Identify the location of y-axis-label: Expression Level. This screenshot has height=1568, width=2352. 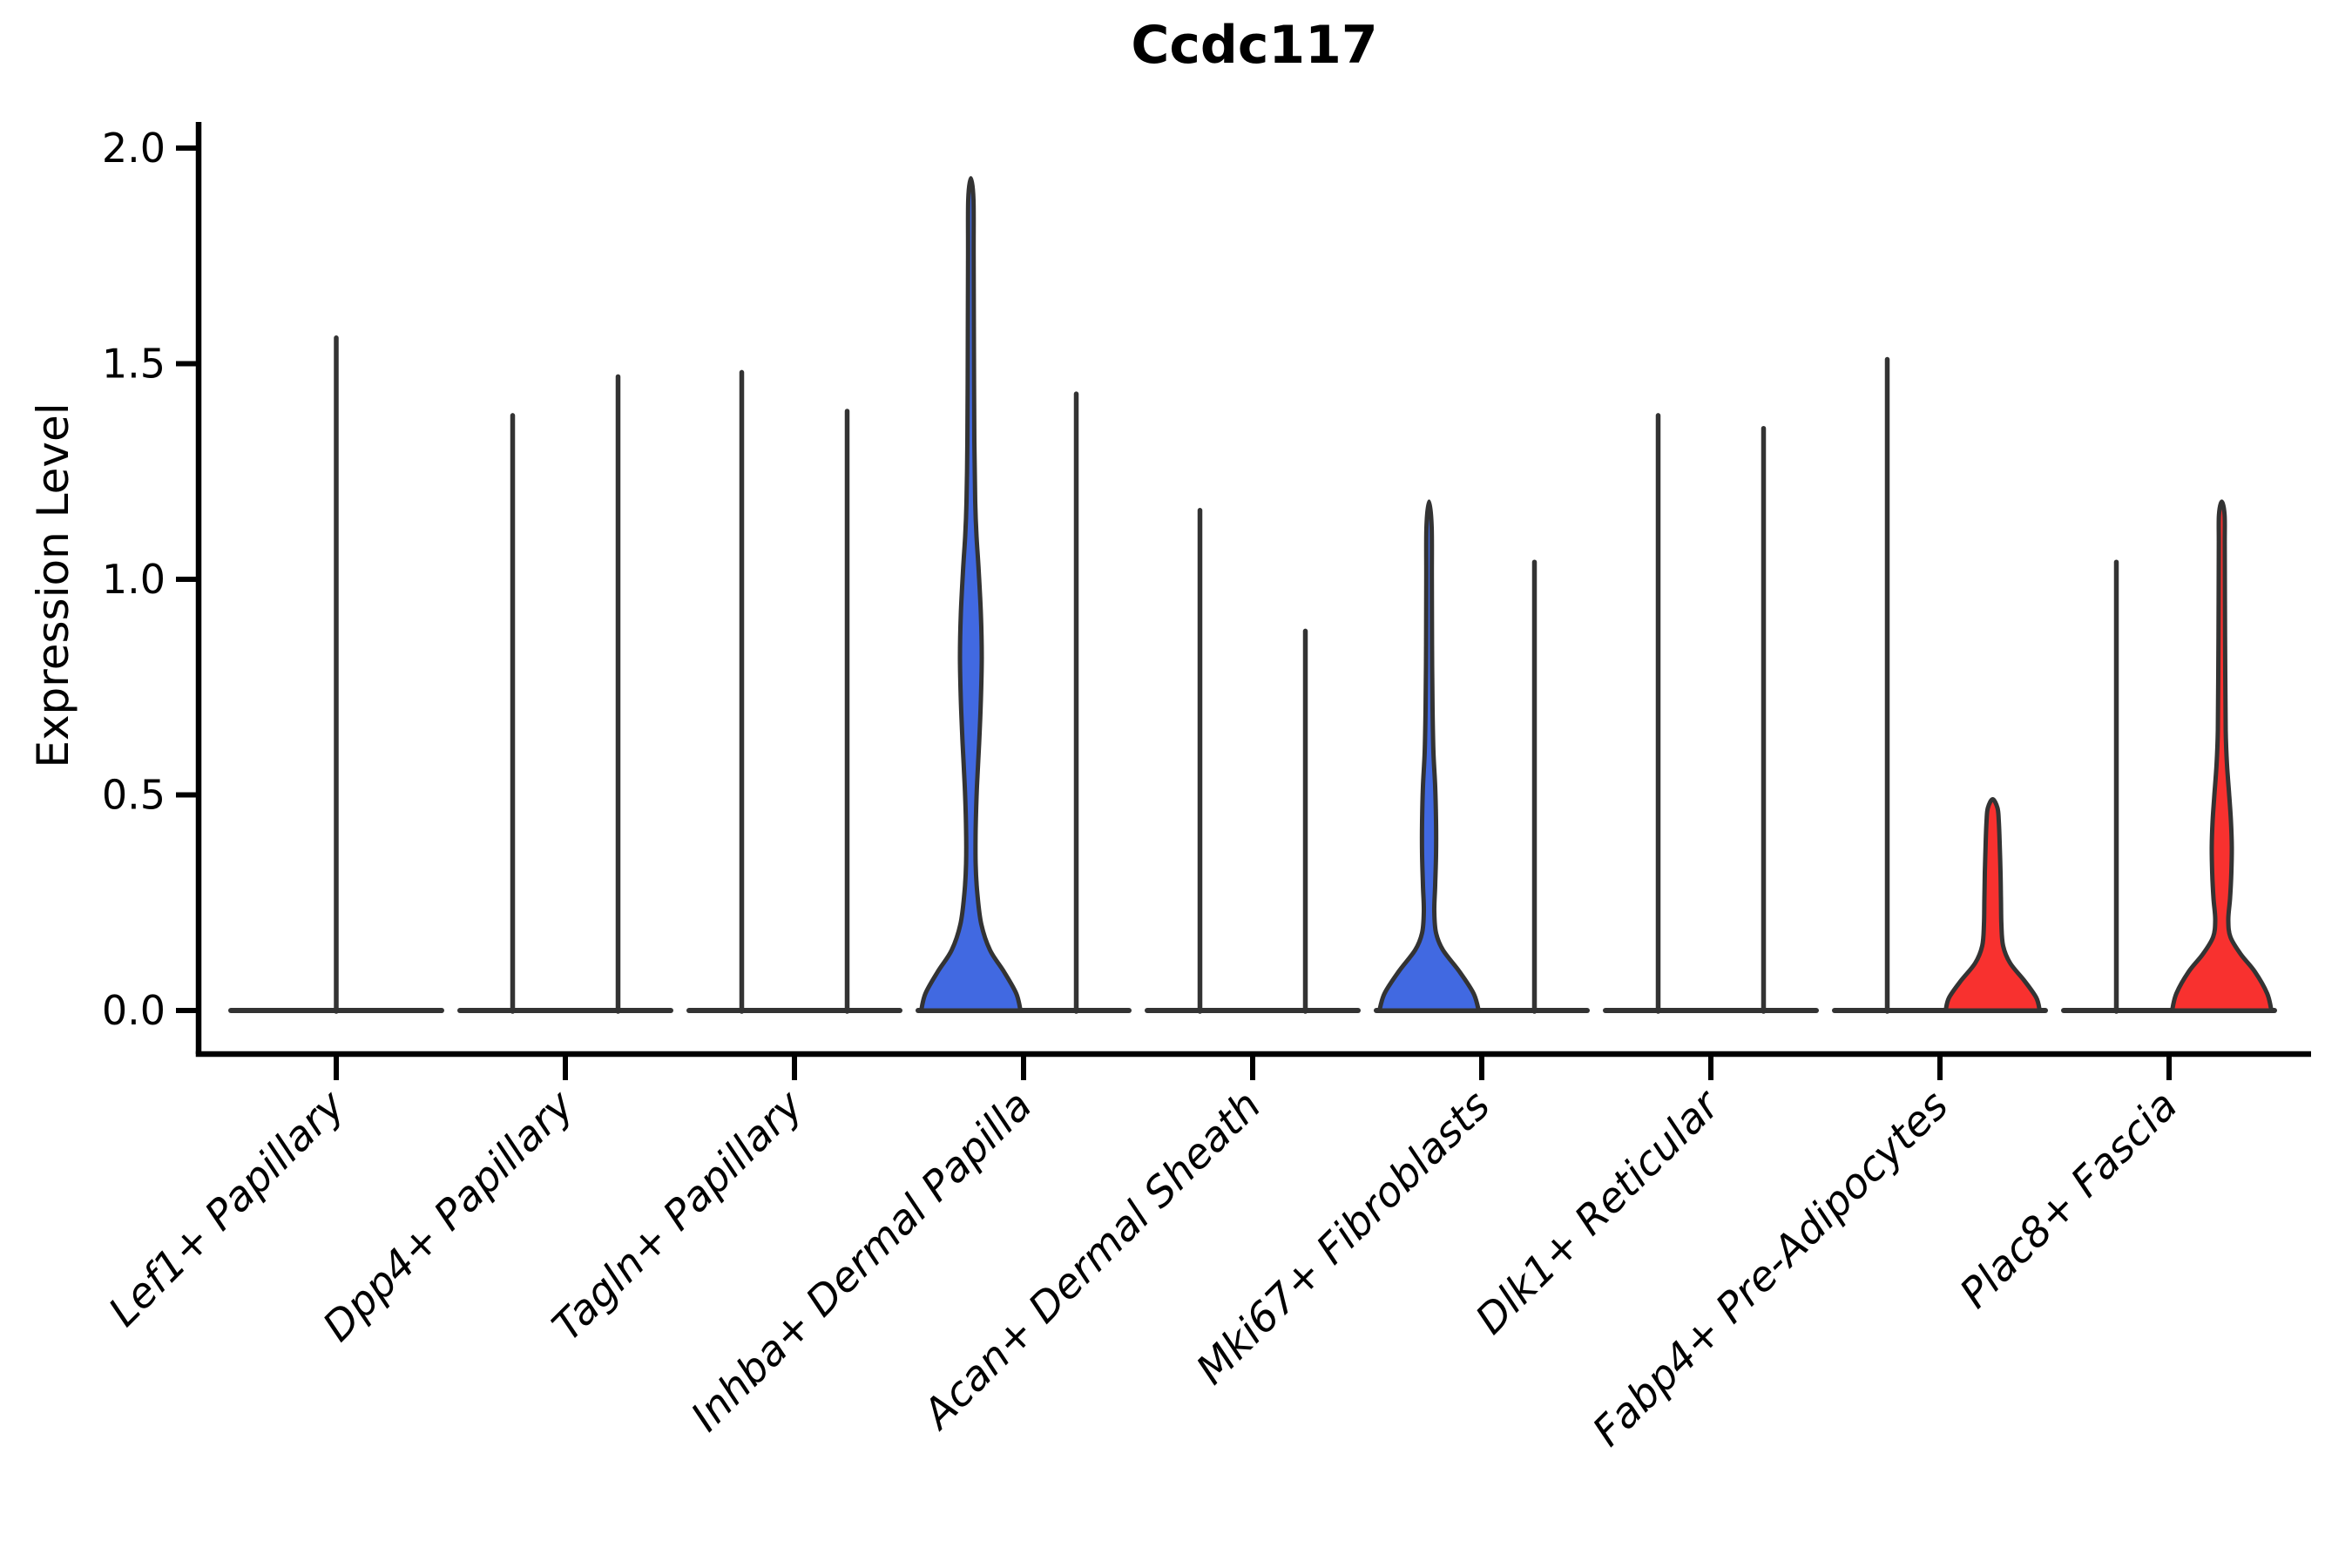
(53, 584).